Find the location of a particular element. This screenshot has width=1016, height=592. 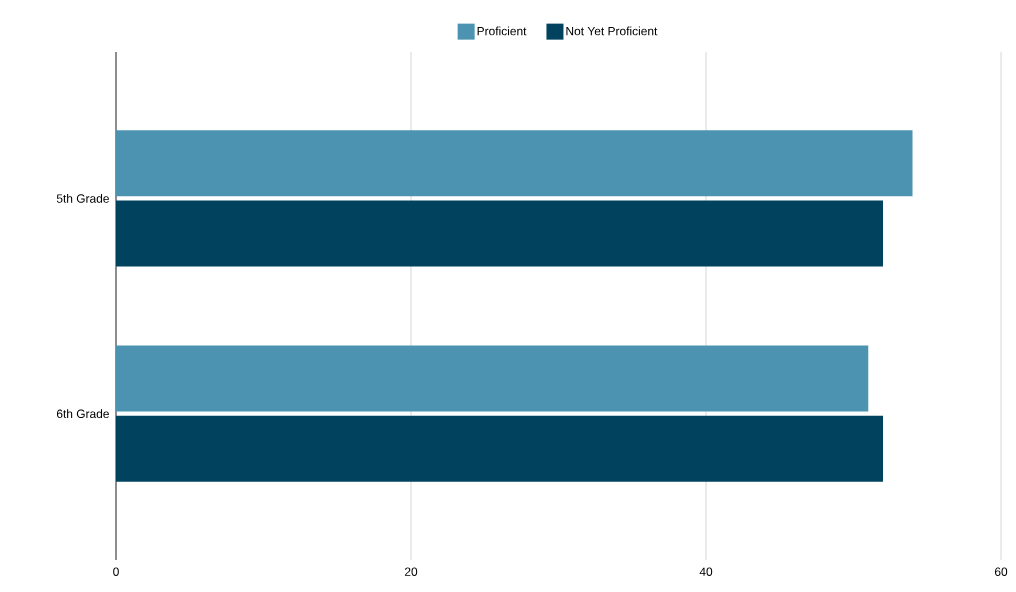

y-tick-label: 6th Grade is located at coordinates (82, 413).